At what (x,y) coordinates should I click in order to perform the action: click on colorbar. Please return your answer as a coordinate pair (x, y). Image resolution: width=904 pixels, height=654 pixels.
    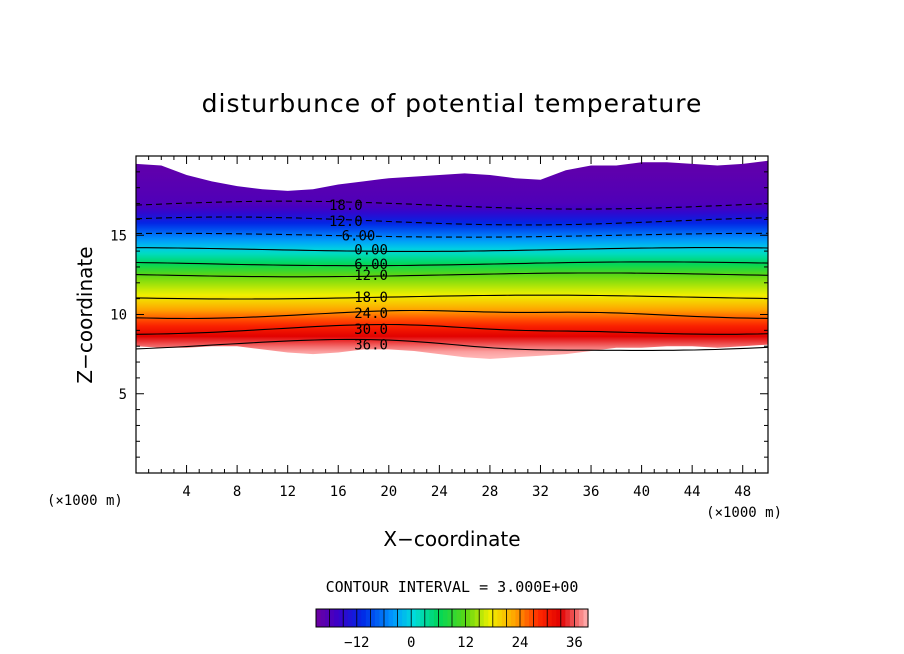
    Looking at the image, I should click on (452, 618).